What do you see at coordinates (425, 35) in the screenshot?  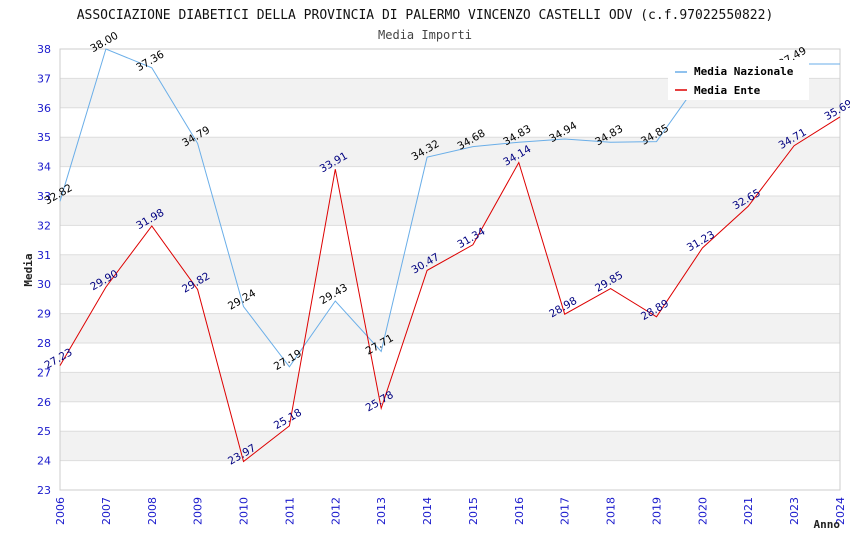 I see `chart-subtitle: Media Importi` at bounding box center [425, 35].